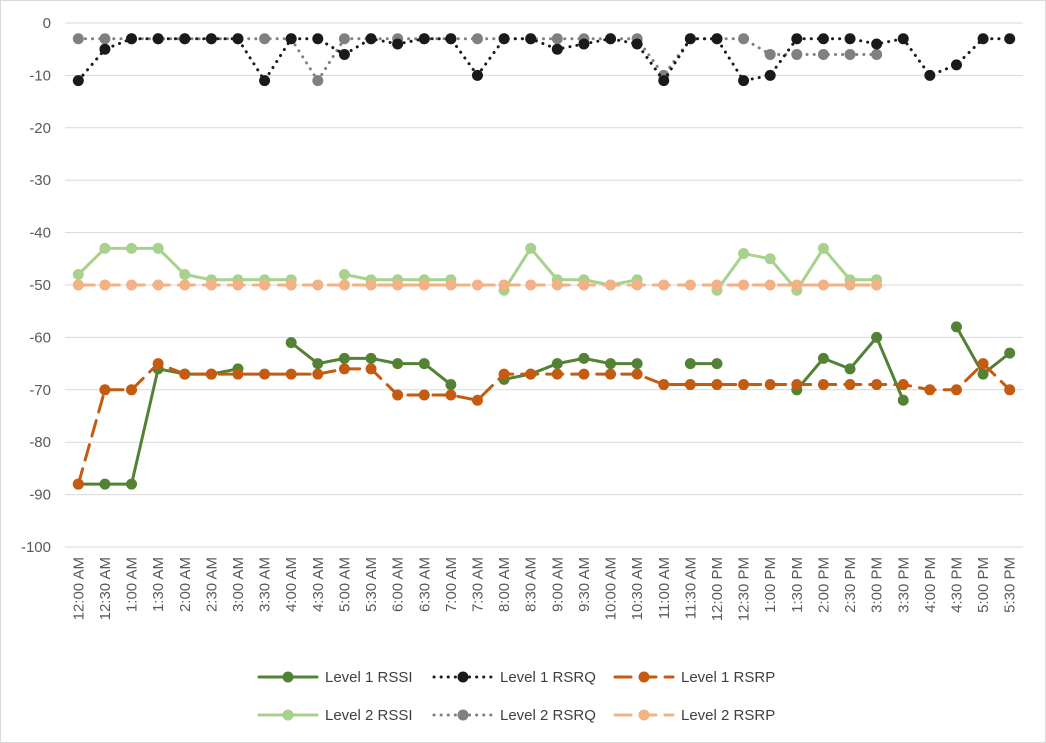 This screenshot has height=743, width=1046. Describe the element at coordinates (291, 584) in the screenshot. I see `x-tick-label: 4:00 AM` at that location.